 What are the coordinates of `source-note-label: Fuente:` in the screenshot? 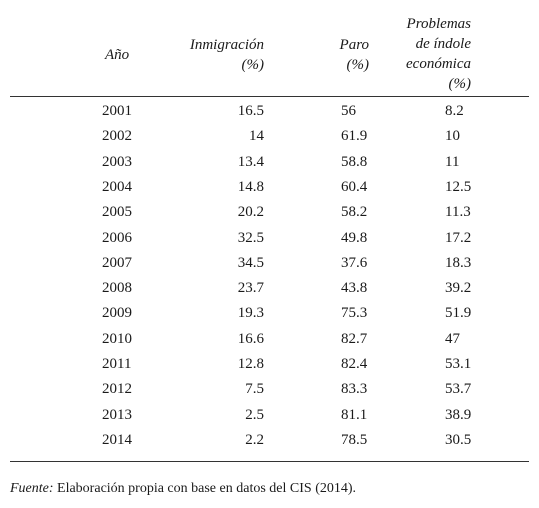 It's located at (32, 488).